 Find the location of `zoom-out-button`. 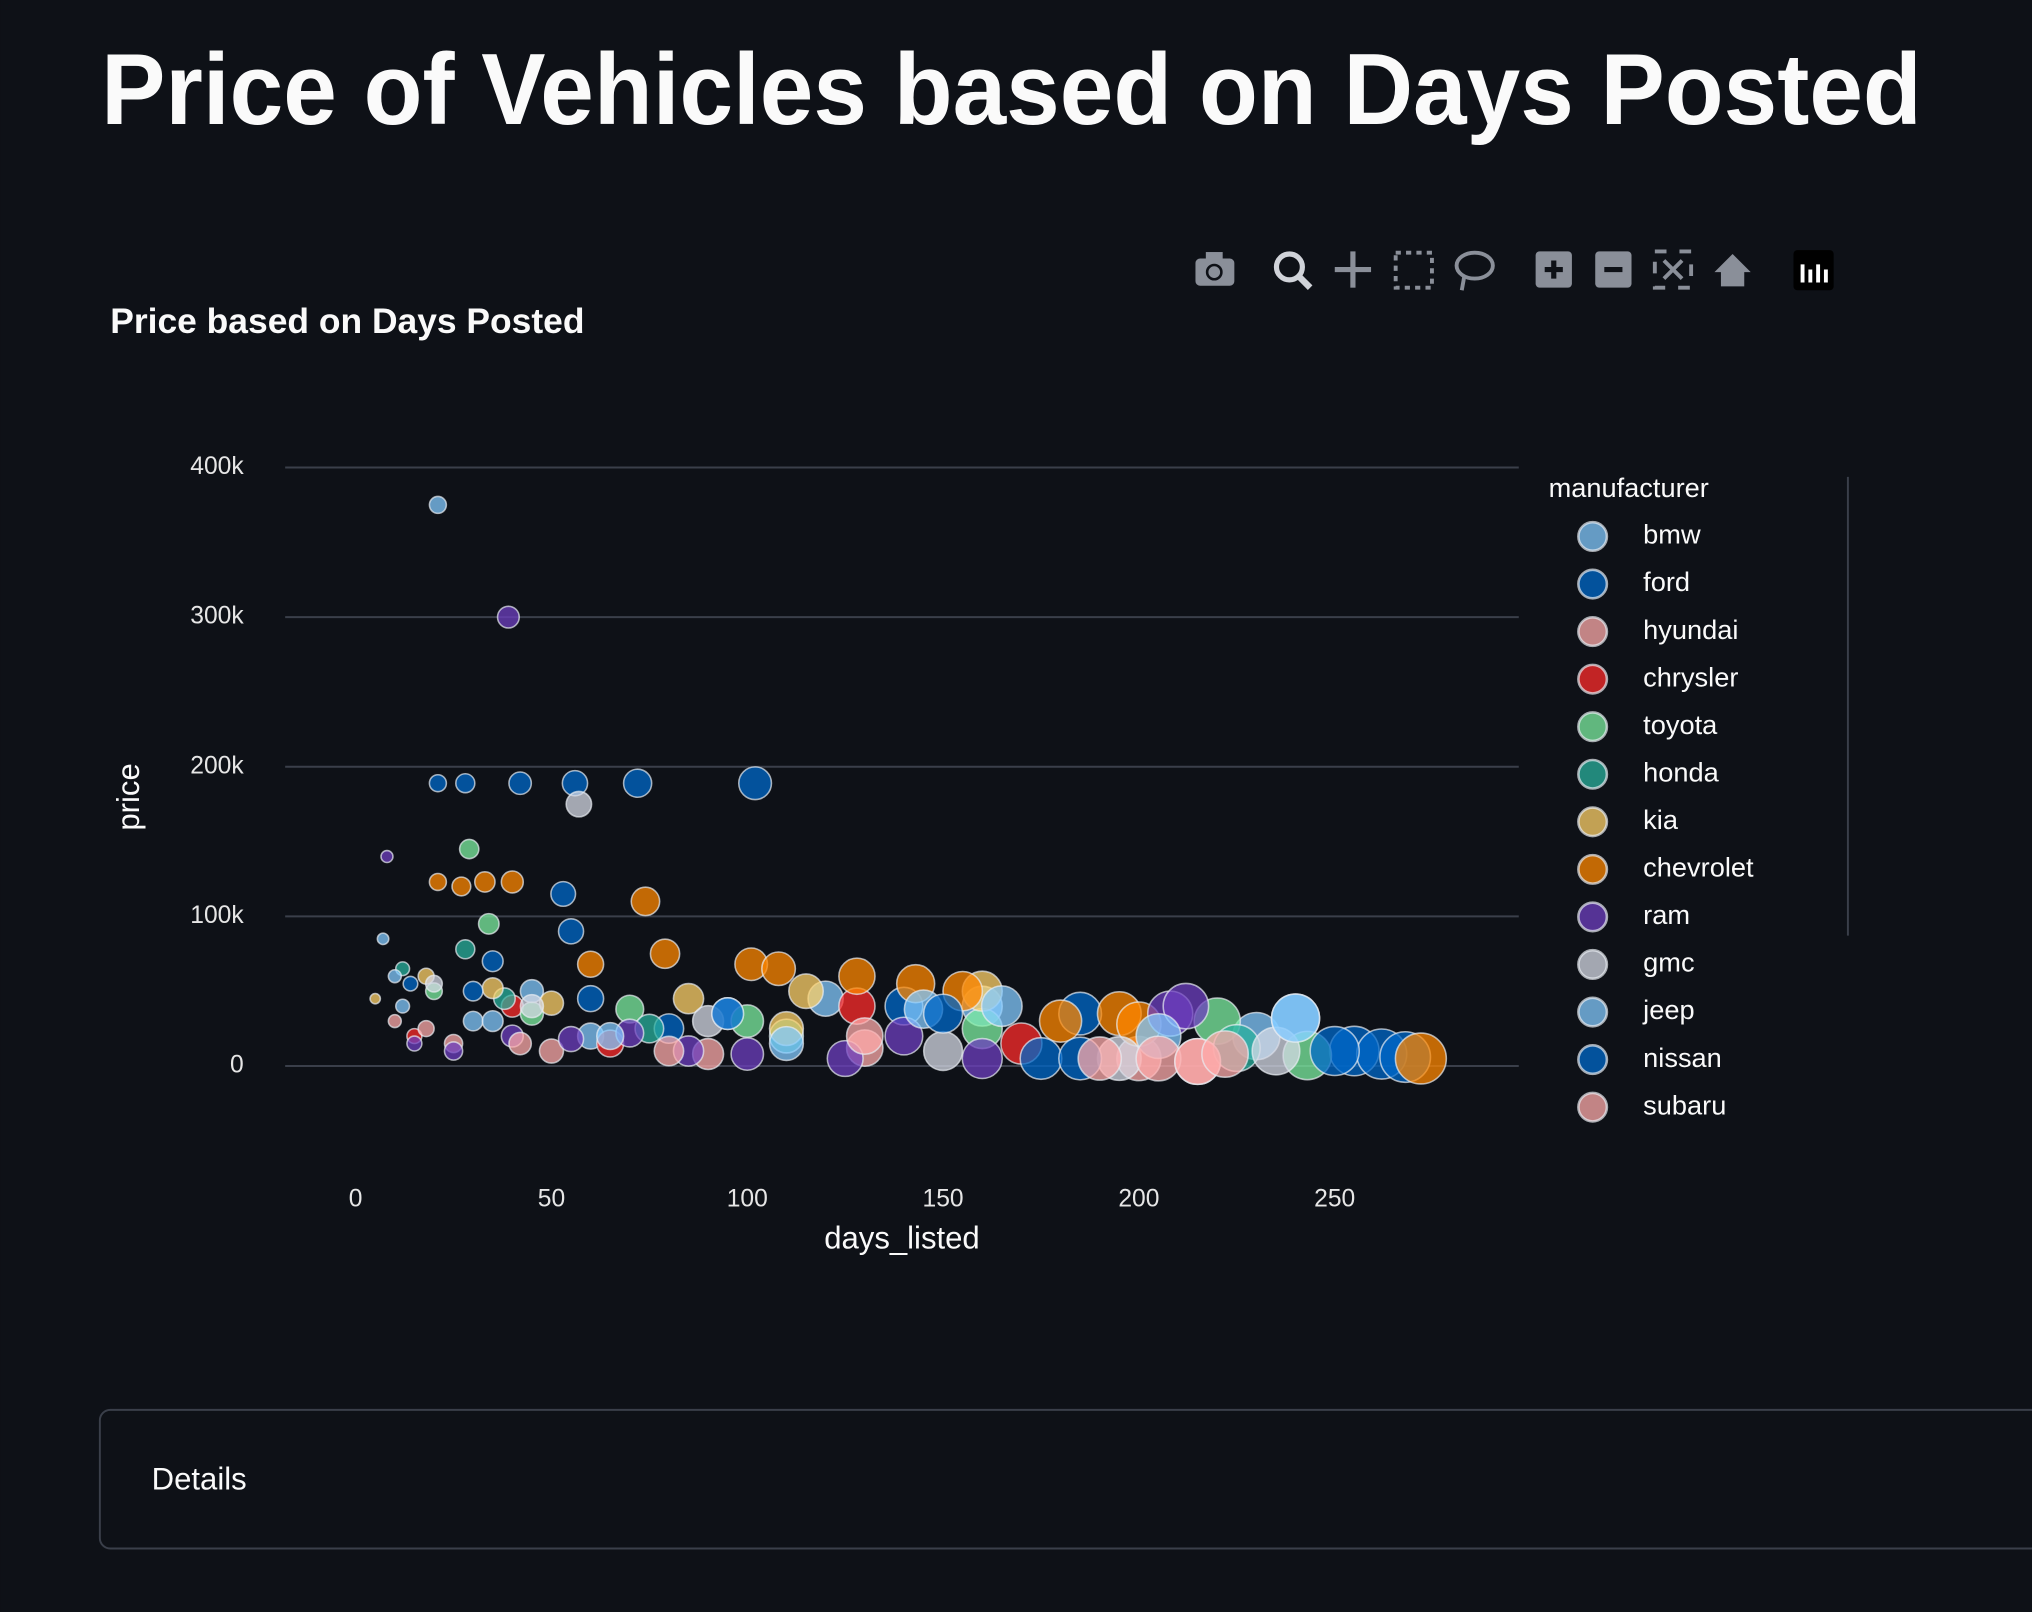

zoom-out-button is located at coordinates (1613, 269).